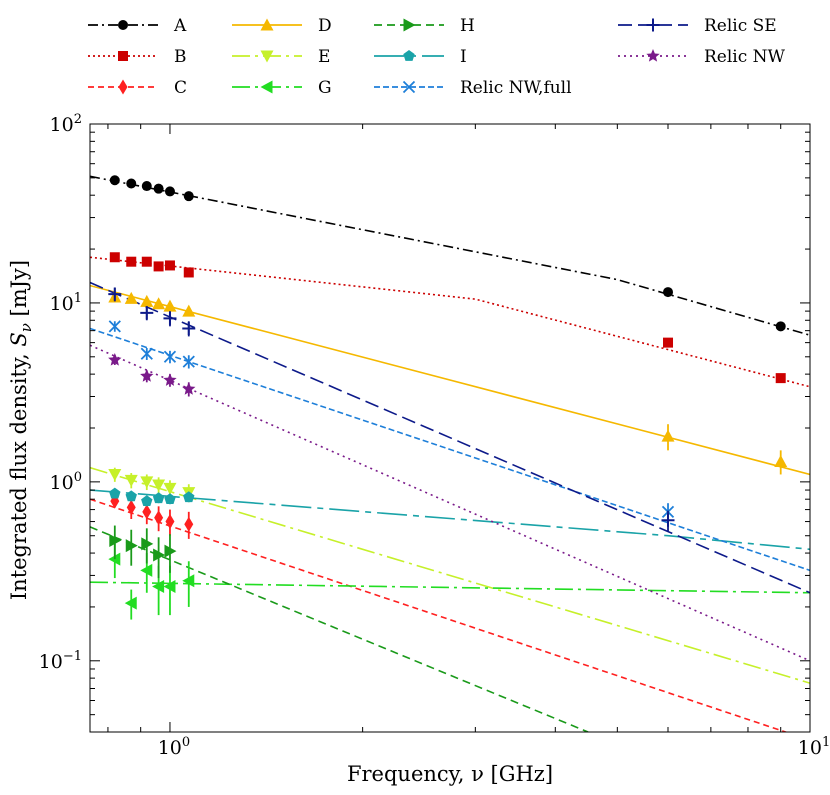 Image resolution: width=830 pixels, height=795 pixels. I want to click on y-axis-title: Integrated flux density, Sν [mJy], so click(21, 430).